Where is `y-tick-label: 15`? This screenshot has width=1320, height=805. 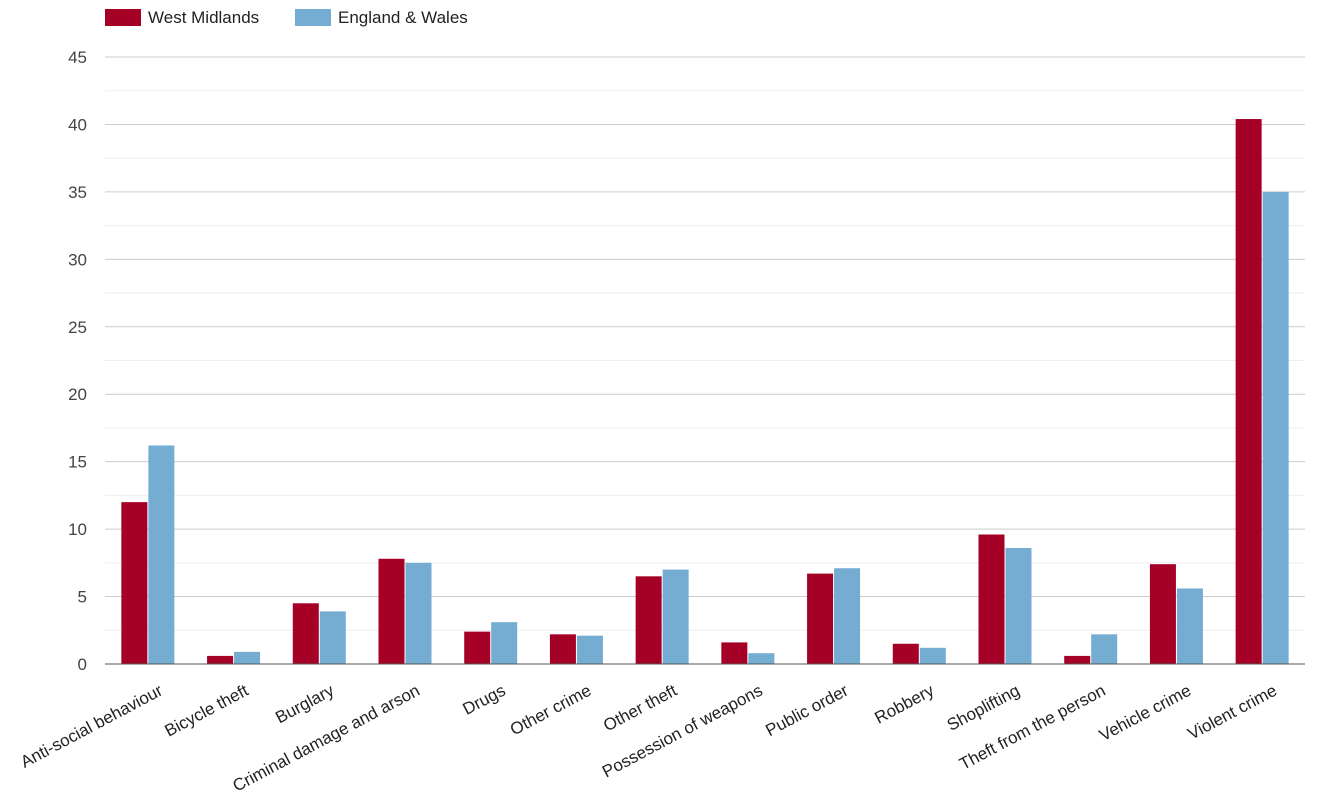
y-tick-label: 15 is located at coordinates (77, 462).